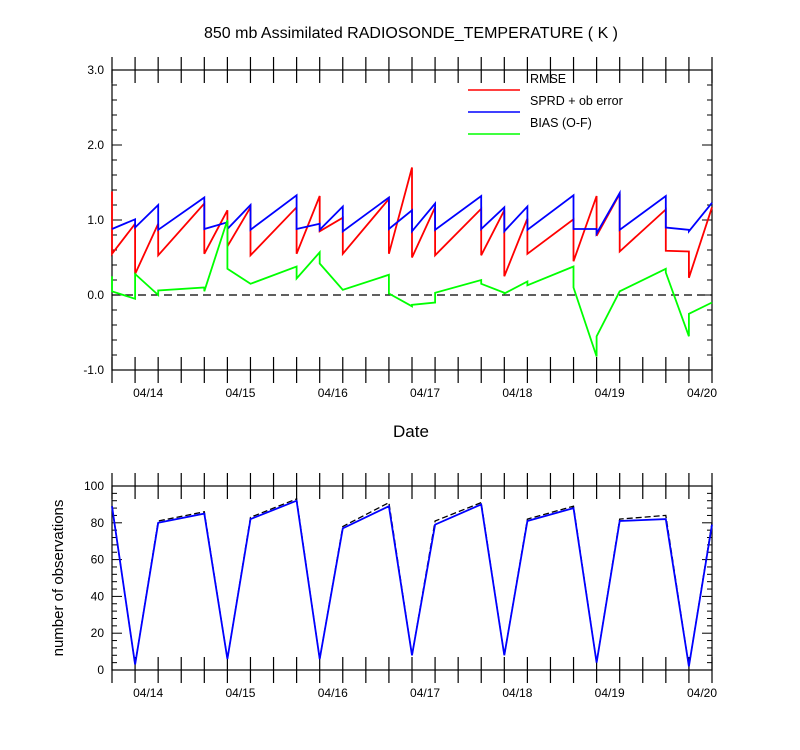  What do you see at coordinates (548, 79) in the screenshot?
I see `legend-label: RMSE` at bounding box center [548, 79].